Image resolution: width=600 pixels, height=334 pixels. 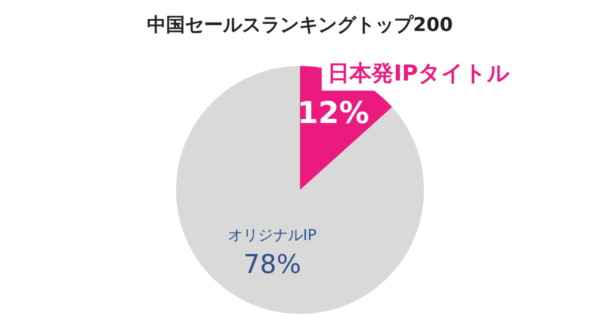 I want to click on data-label: 12%, so click(x=333, y=114).